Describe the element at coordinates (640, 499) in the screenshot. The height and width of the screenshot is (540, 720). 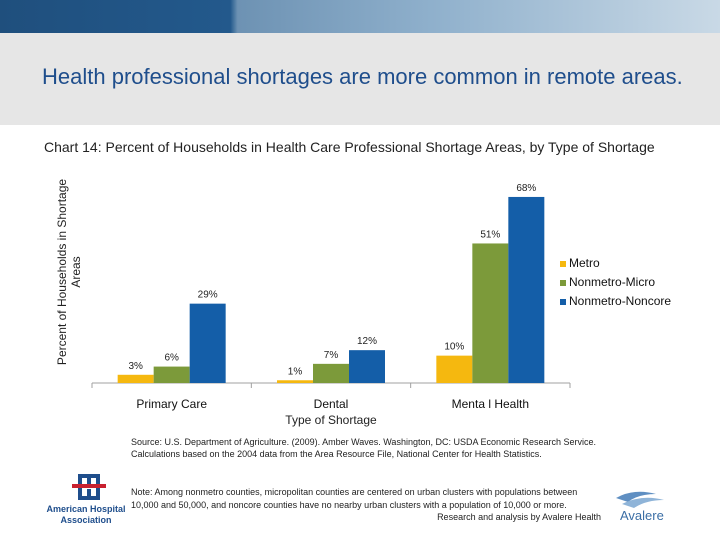
I see `avalere-logo` at that location.